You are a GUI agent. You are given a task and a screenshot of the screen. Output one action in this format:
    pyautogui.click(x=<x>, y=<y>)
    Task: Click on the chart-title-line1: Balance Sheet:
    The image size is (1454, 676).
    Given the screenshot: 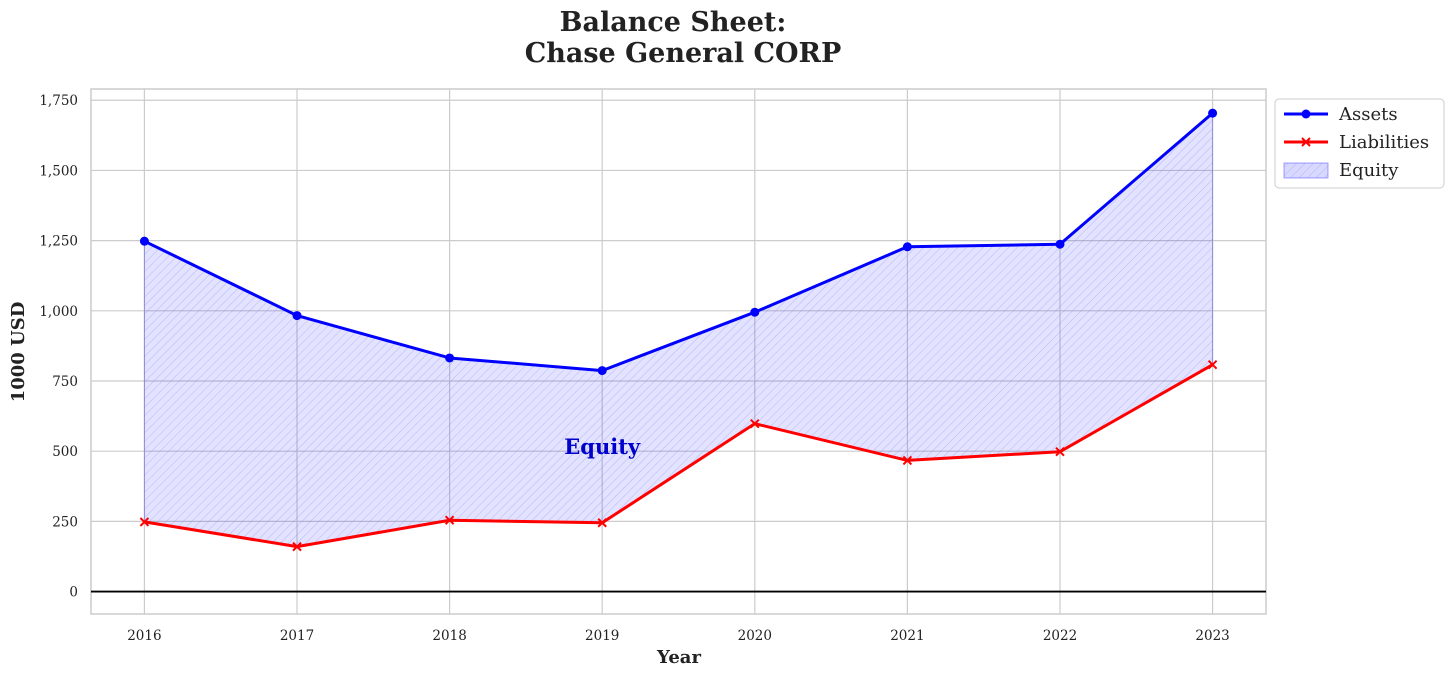 What is the action you would take?
    pyautogui.click(x=673, y=22)
    